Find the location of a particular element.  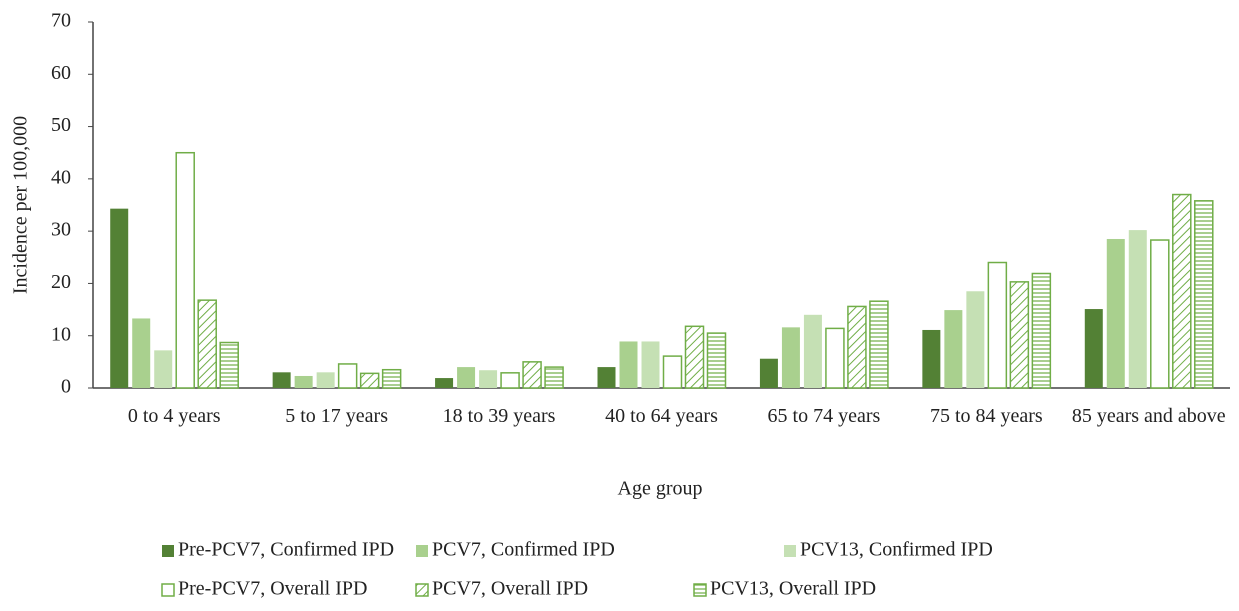

y-tick-label: 70 is located at coordinates (61, 21).